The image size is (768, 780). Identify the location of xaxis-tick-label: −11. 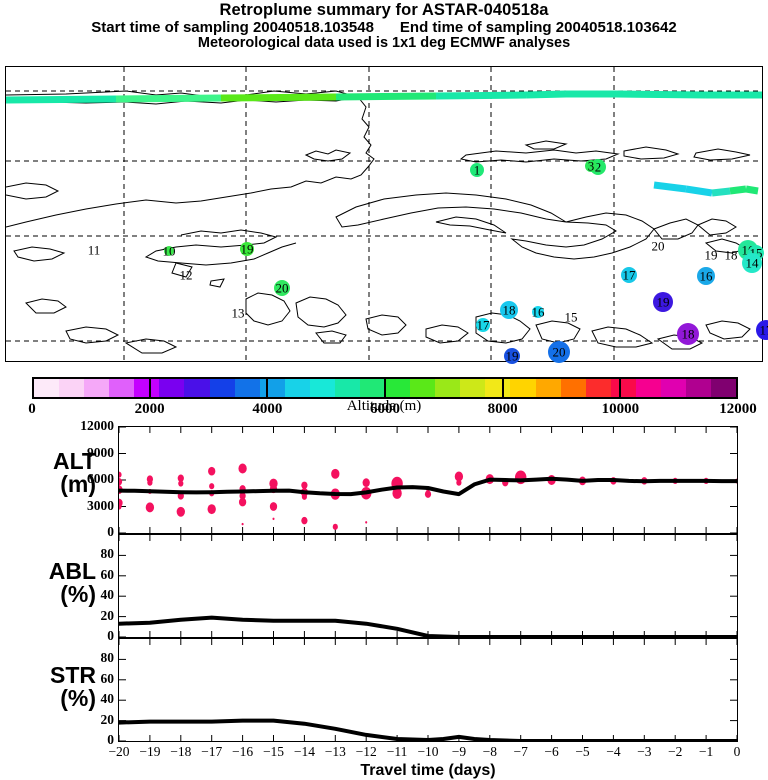
(397, 752).